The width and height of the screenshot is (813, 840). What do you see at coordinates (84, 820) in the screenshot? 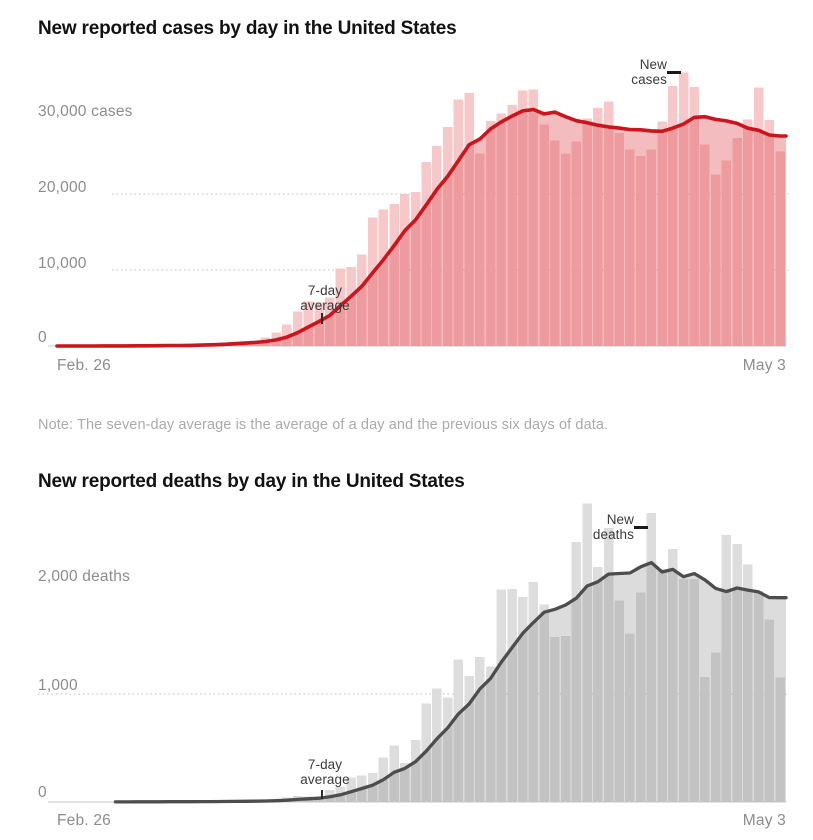
I see `deaths-xlabel-start: Feb. 26` at bounding box center [84, 820].